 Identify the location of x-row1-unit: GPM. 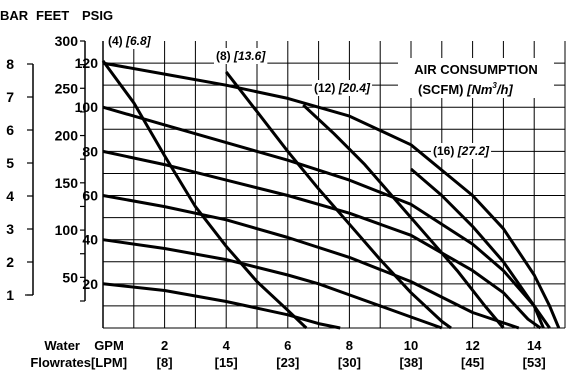
(109, 345).